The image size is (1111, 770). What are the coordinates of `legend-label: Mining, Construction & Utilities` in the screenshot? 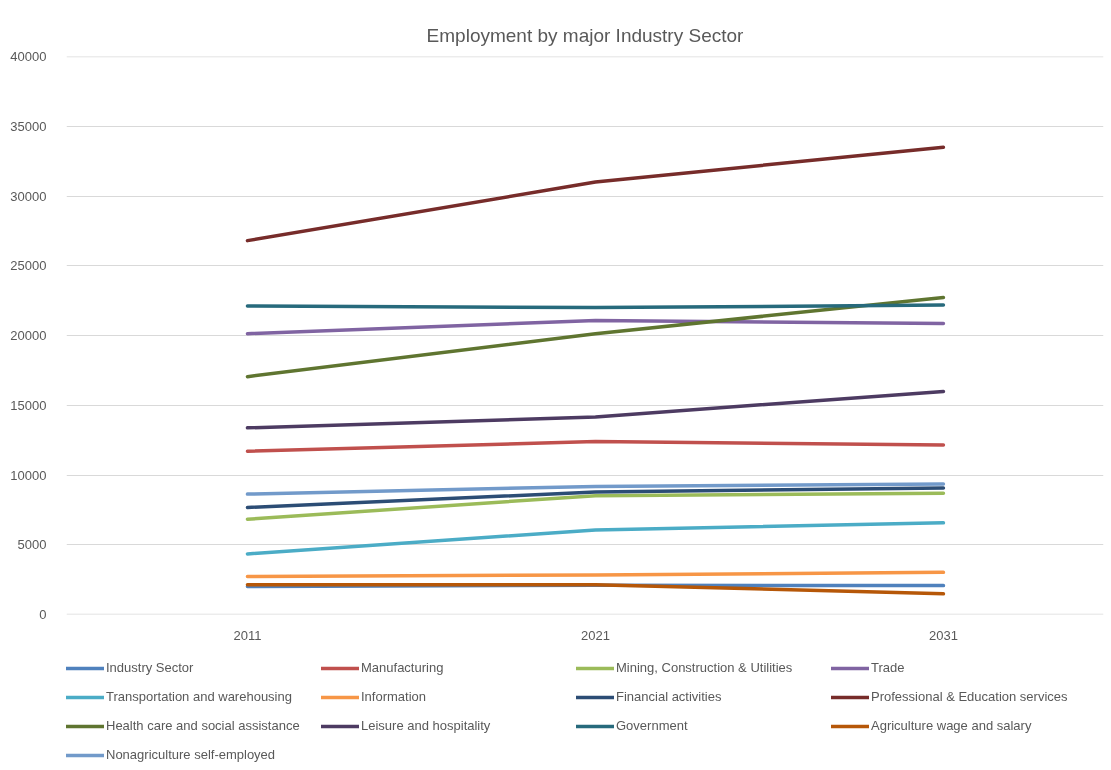 It's located at (705, 667).